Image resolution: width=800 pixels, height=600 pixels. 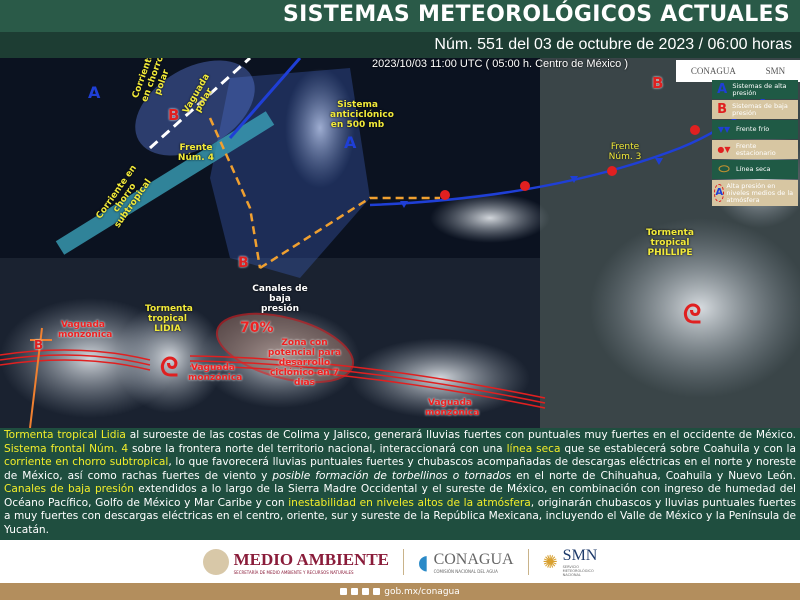 I want to click on conagua-icon: ◖, so click(x=423, y=562).